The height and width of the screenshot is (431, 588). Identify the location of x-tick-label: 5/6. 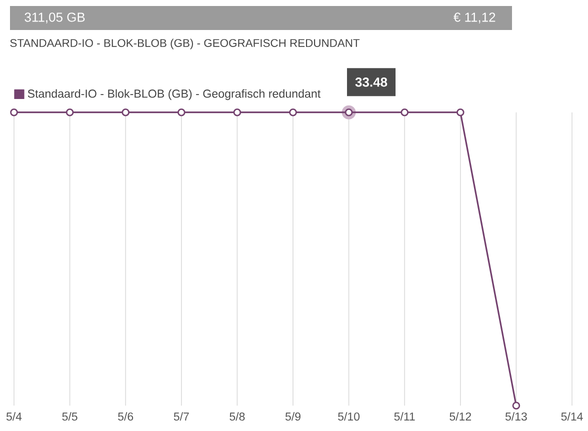
(126, 416).